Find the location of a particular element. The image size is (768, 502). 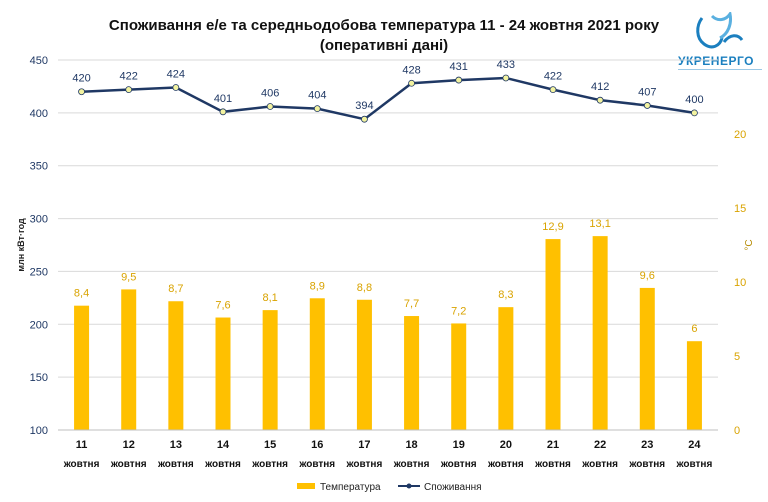

consumption-point-label: 407 is located at coordinates (647, 92).